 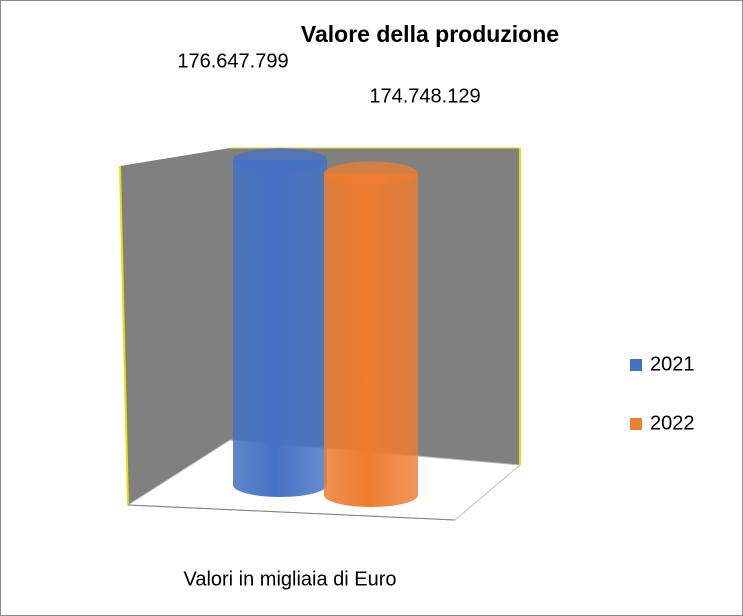 I want to click on data-label: 176.647.799, so click(x=232, y=61).